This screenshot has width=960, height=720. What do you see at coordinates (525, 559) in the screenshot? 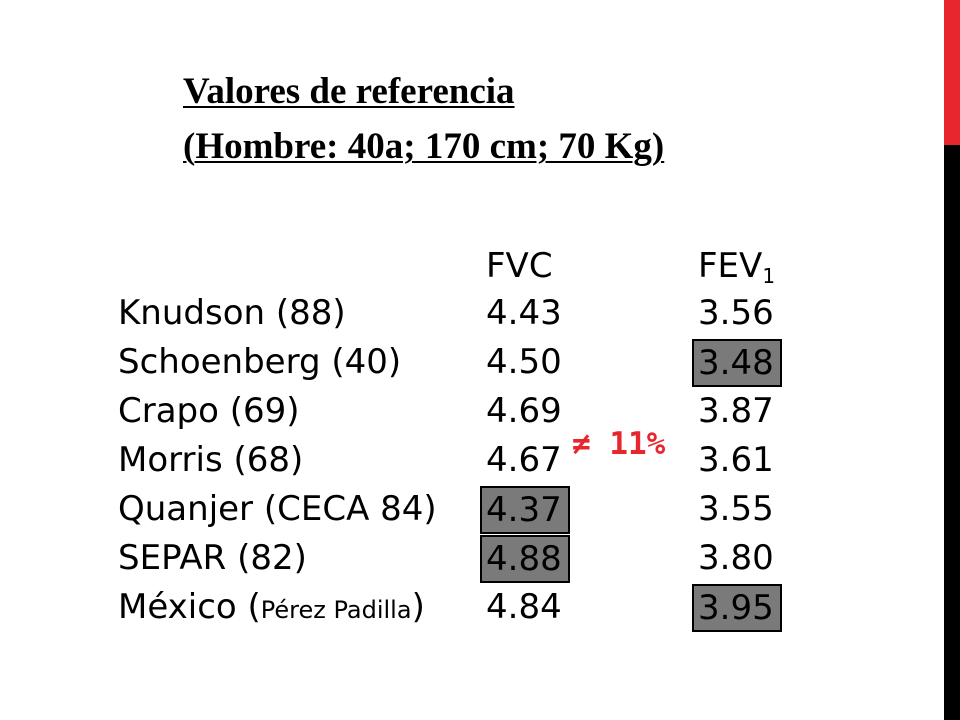
I see `highlighted-fvc-value: 4.88` at bounding box center [525, 559].